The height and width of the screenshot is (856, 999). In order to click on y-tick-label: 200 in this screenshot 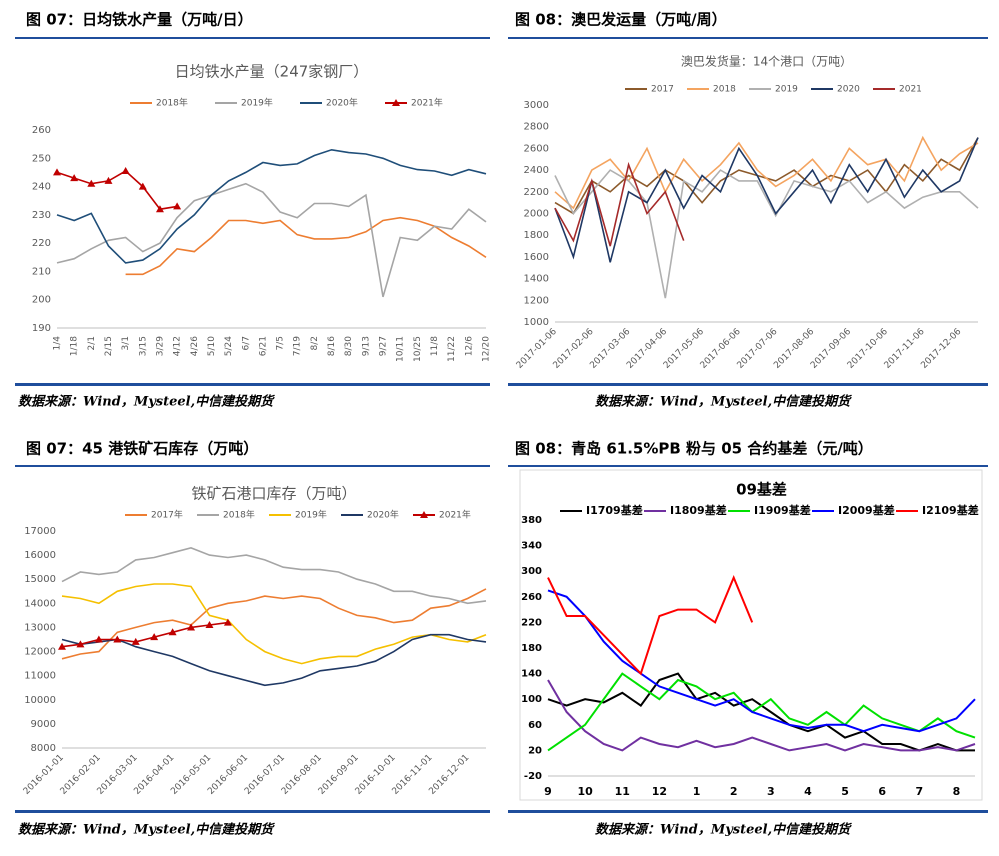, I will do `click(41, 300)`.